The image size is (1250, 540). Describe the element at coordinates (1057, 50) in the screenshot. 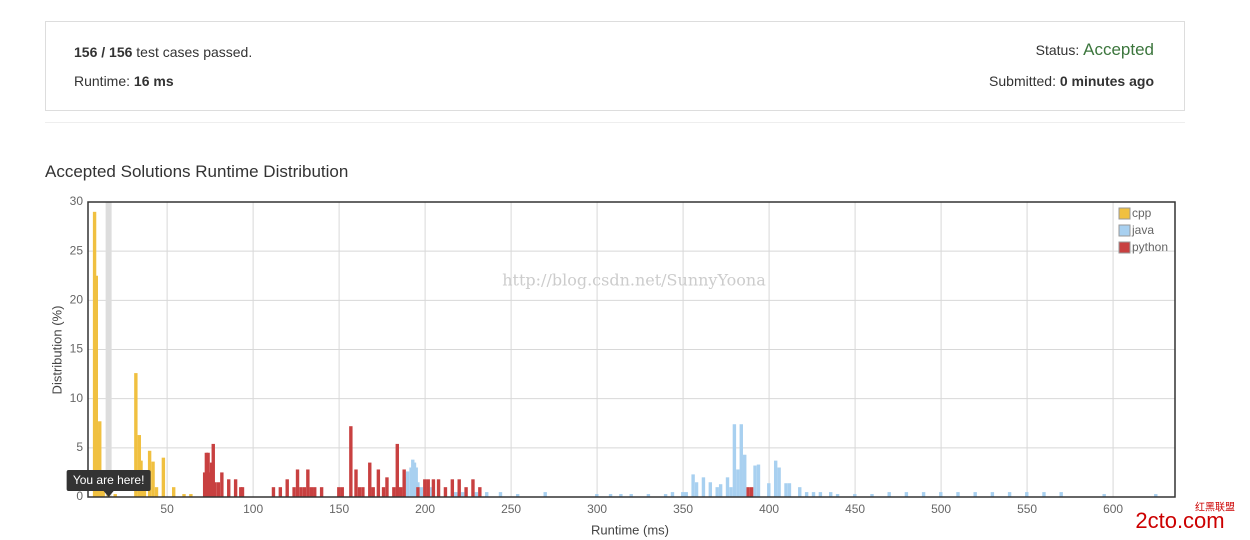

I see `status-label: Status:` at that location.